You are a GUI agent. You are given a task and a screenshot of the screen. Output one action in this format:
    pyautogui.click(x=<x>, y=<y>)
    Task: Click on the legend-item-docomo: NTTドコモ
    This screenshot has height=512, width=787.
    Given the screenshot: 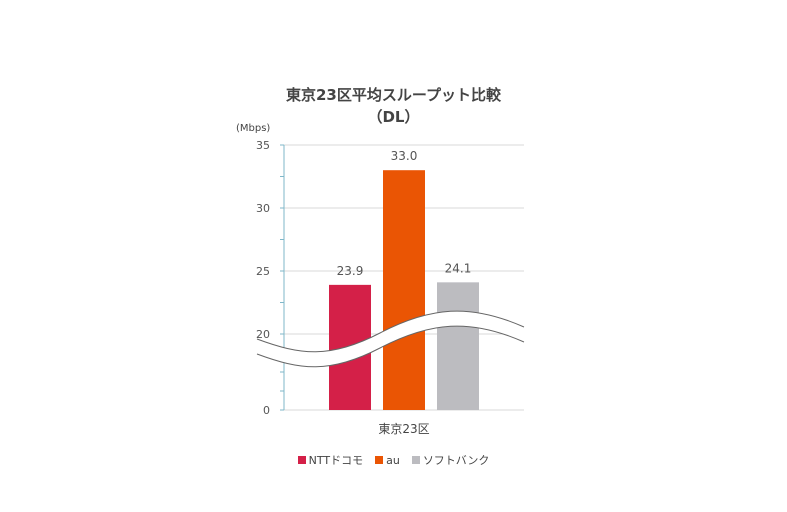 What is the action you would take?
    pyautogui.click(x=330, y=460)
    